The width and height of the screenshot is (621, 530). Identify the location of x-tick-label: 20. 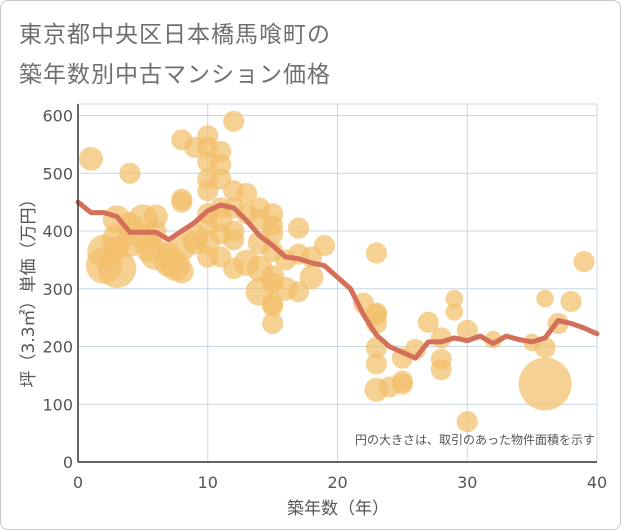
(337, 482).